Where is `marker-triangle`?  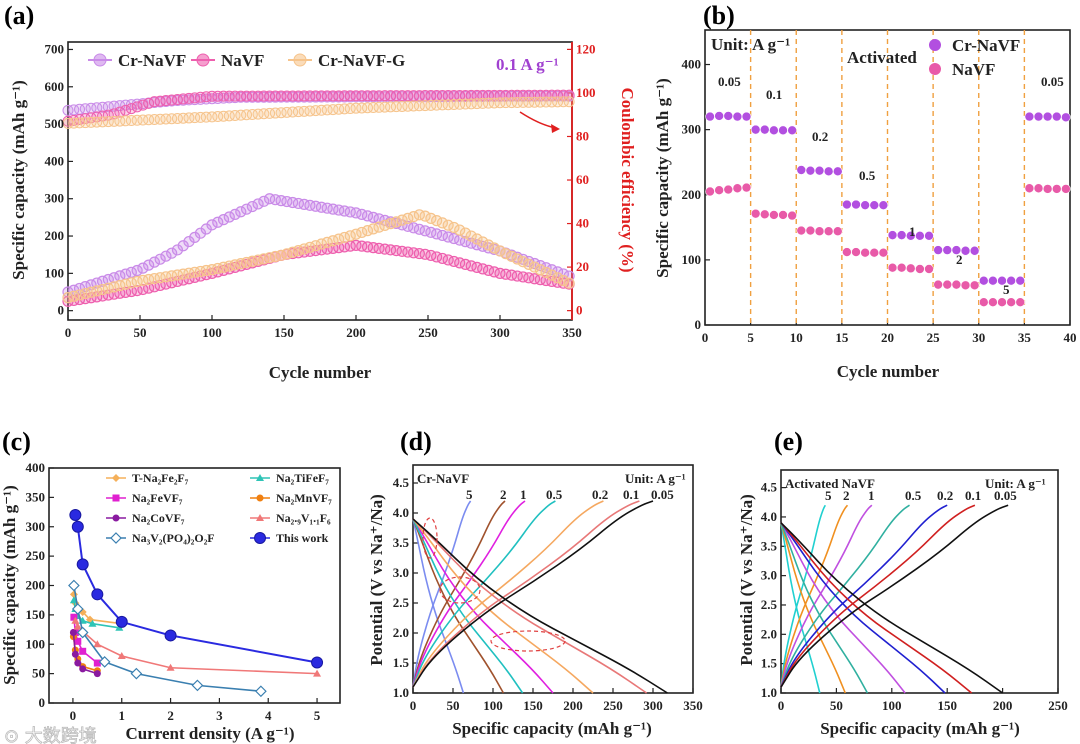
marker-triangle is located at coordinates (121, 655).